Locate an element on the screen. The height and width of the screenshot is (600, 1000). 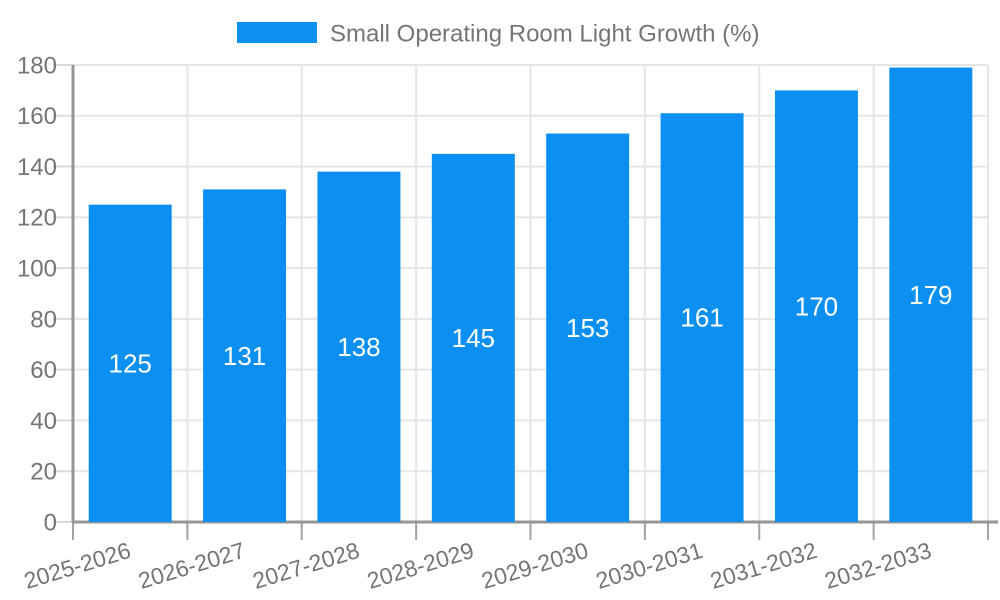
bar-value-label: 170 is located at coordinates (816, 306).